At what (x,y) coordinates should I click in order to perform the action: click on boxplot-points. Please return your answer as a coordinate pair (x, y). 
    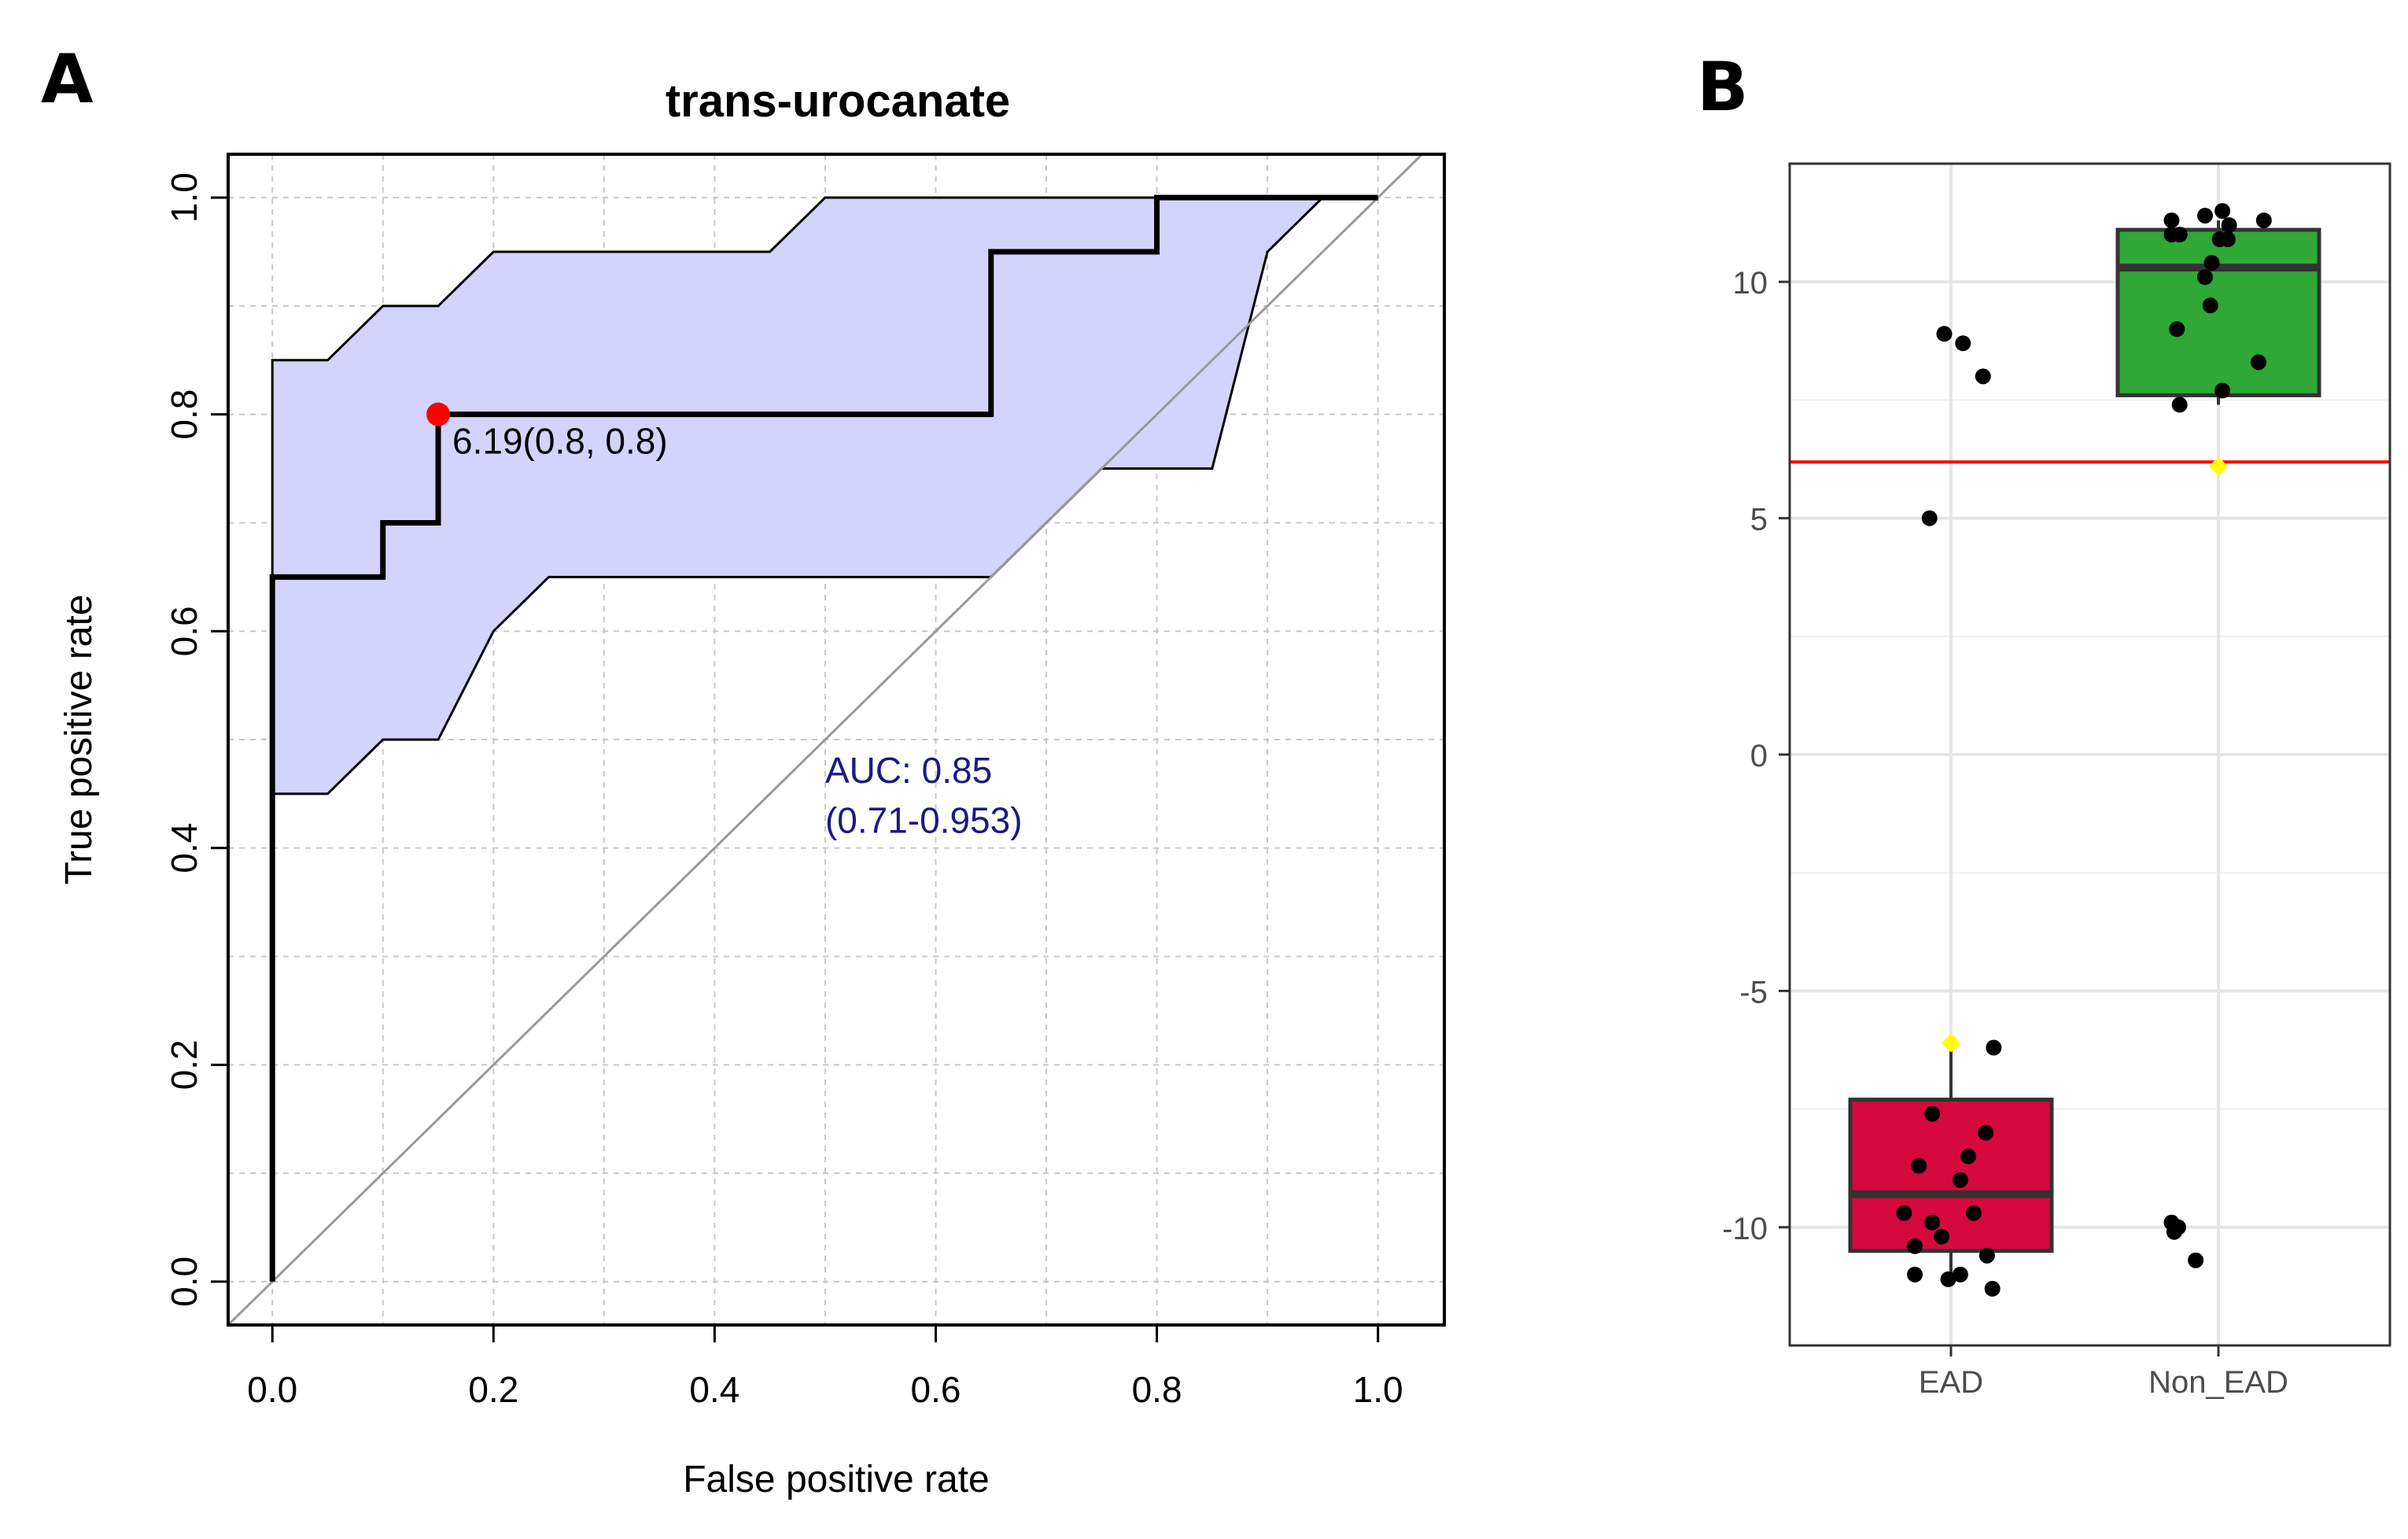
    Looking at the image, I should click on (2084, 750).